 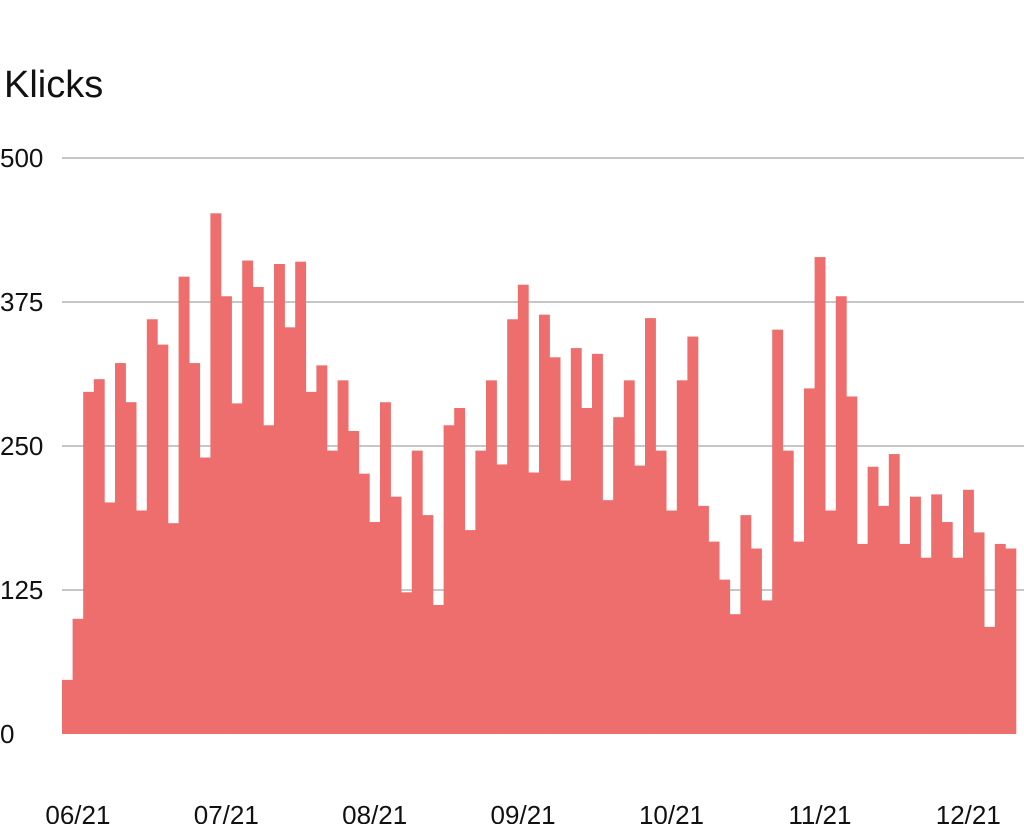 What do you see at coordinates (819, 812) in the screenshot?
I see `x-tick-label: 11/21` at bounding box center [819, 812].